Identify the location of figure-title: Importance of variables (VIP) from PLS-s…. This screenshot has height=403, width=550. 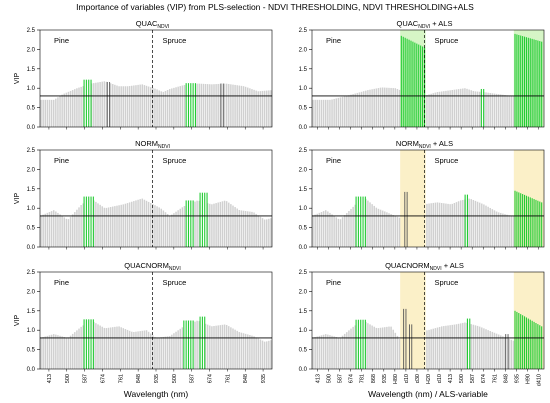
(275, 7).